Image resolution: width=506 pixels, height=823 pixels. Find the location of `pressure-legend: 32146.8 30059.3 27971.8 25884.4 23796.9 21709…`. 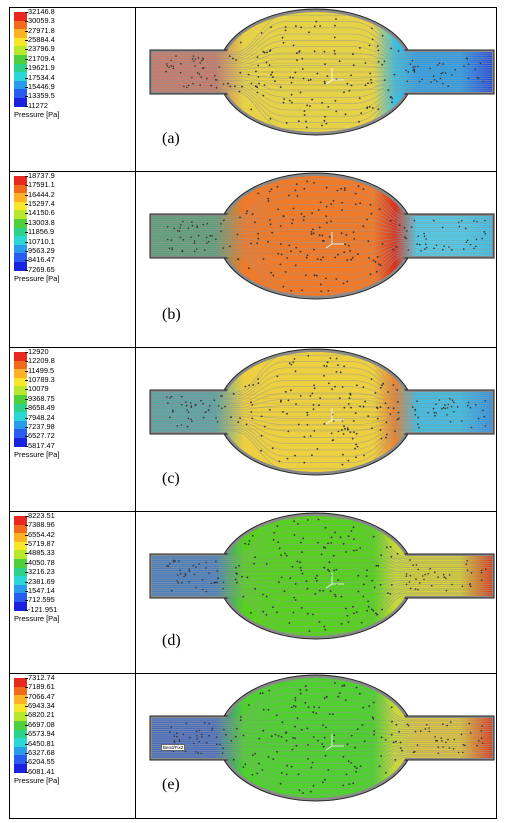

pressure-legend: 32146.8 30059.3 27971.8 25884.4 23796.9 21709… is located at coordinates (73, 89).